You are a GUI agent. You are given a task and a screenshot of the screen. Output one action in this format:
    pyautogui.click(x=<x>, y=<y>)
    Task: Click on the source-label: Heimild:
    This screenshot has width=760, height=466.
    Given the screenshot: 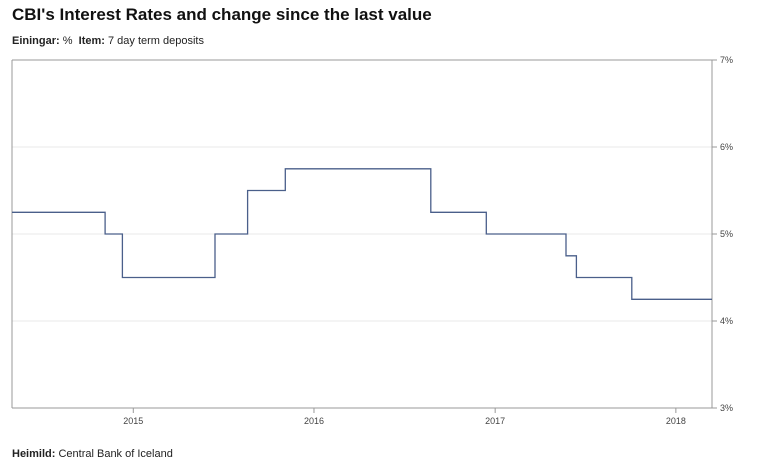 What is the action you would take?
    pyautogui.click(x=34, y=454)
    